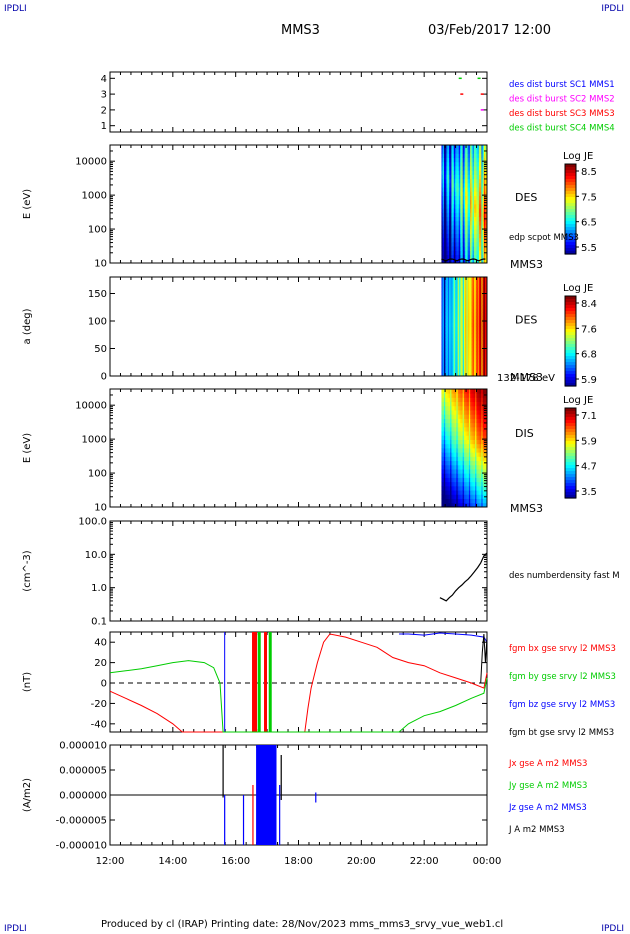 The height and width of the screenshot is (934, 630). What do you see at coordinates (570, 341) in the screenshot?
I see `des_pitch-colorbar-frame` at bounding box center [570, 341].